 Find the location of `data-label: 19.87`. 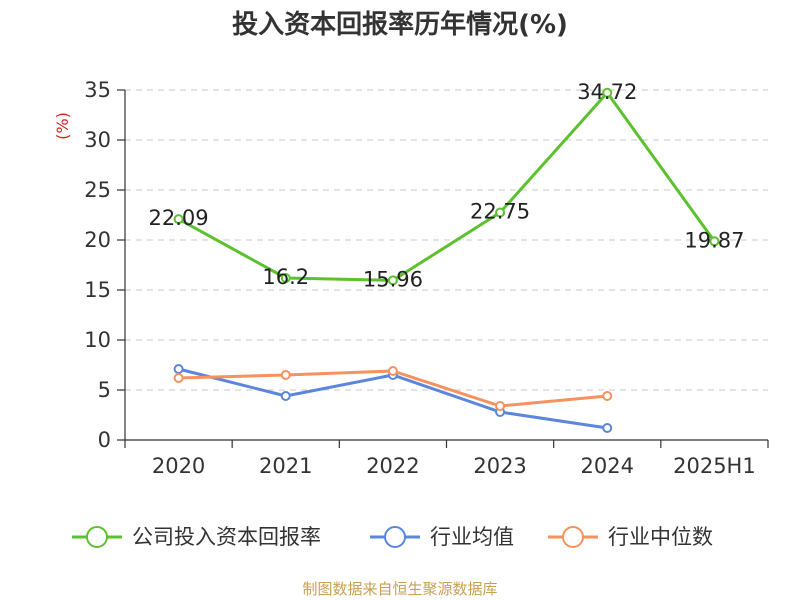

data-label: 19.87 is located at coordinates (714, 240).